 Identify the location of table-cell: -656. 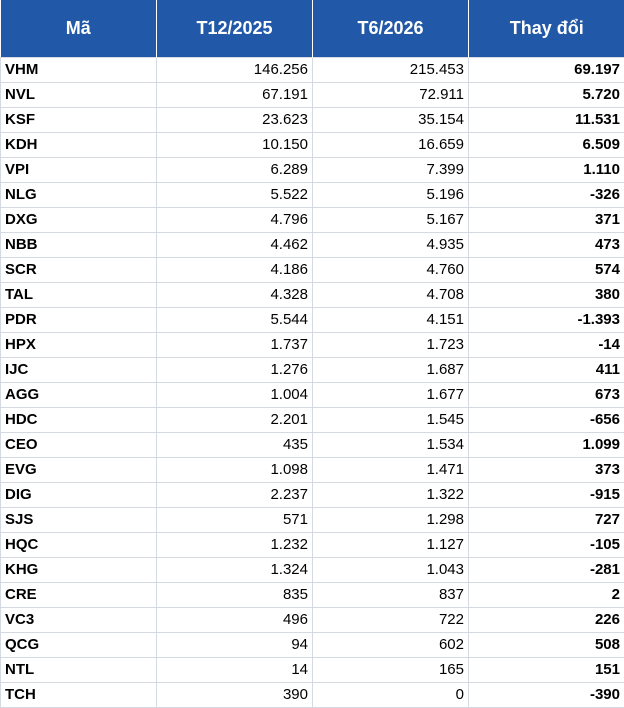
(546, 419).